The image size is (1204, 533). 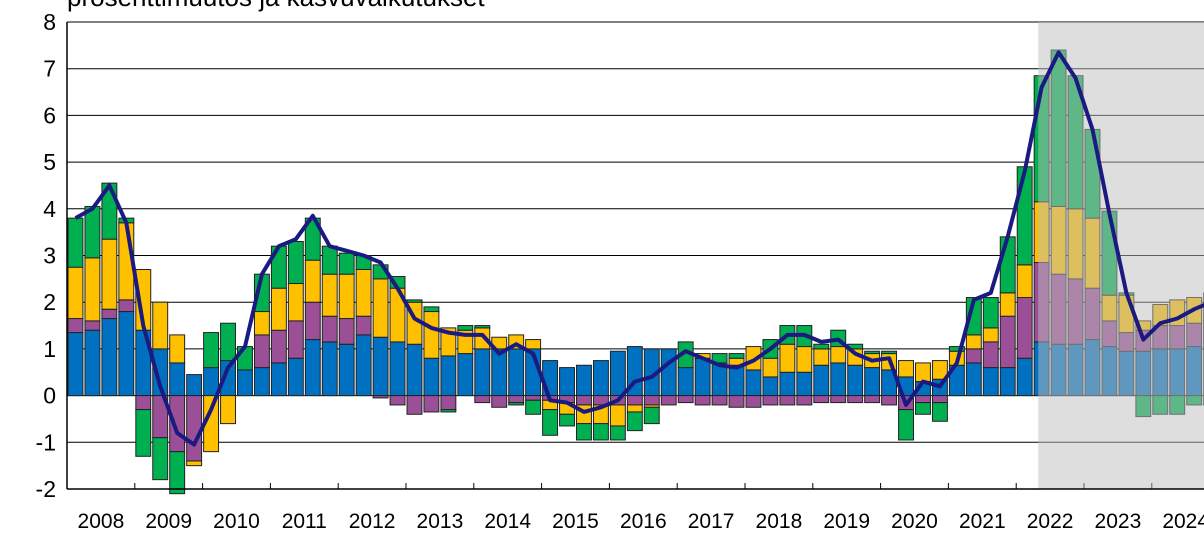 What do you see at coordinates (1183, 521) in the screenshot?
I see `x-tick-label: 2024` at bounding box center [1183, 521].